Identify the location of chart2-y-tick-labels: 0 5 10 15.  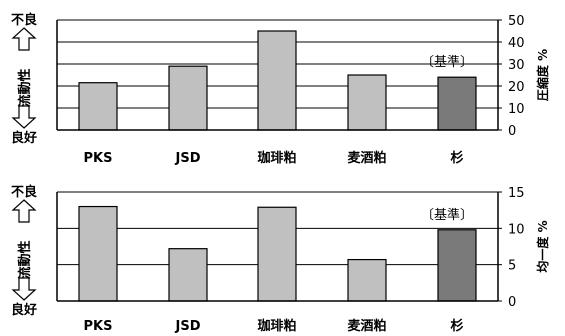
(516, 248).